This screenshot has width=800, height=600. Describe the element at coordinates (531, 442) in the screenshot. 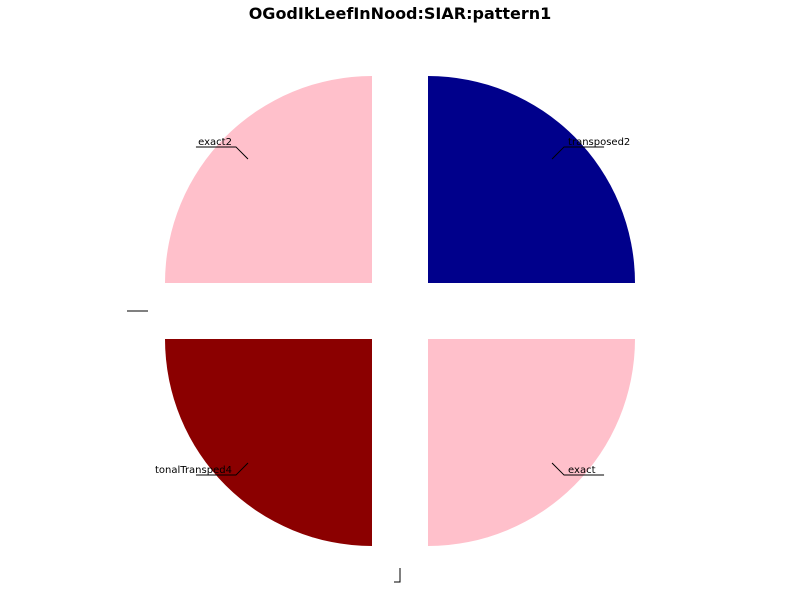

I see `pie-slice-exact` at that location.